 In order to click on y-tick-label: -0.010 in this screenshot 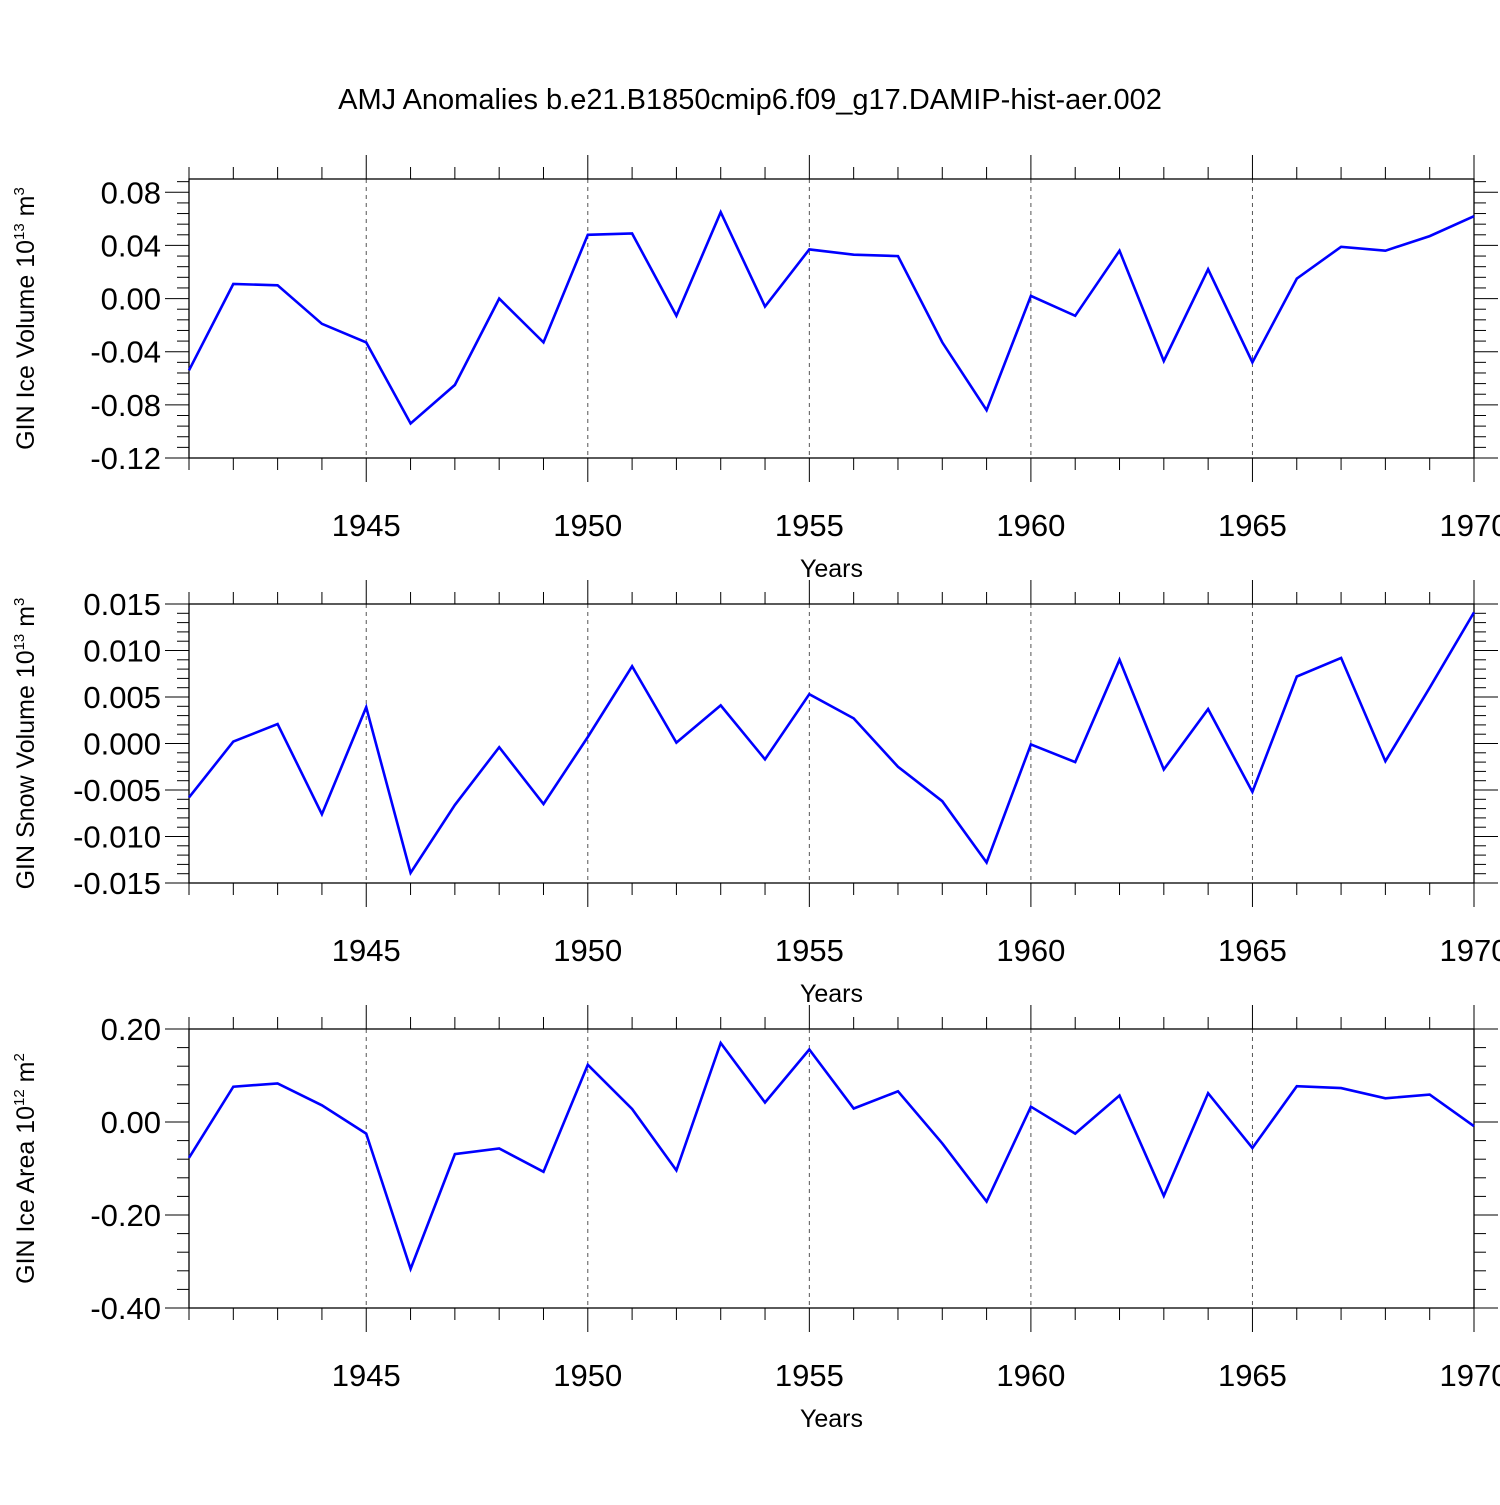, I will do `click(117, 837)`.